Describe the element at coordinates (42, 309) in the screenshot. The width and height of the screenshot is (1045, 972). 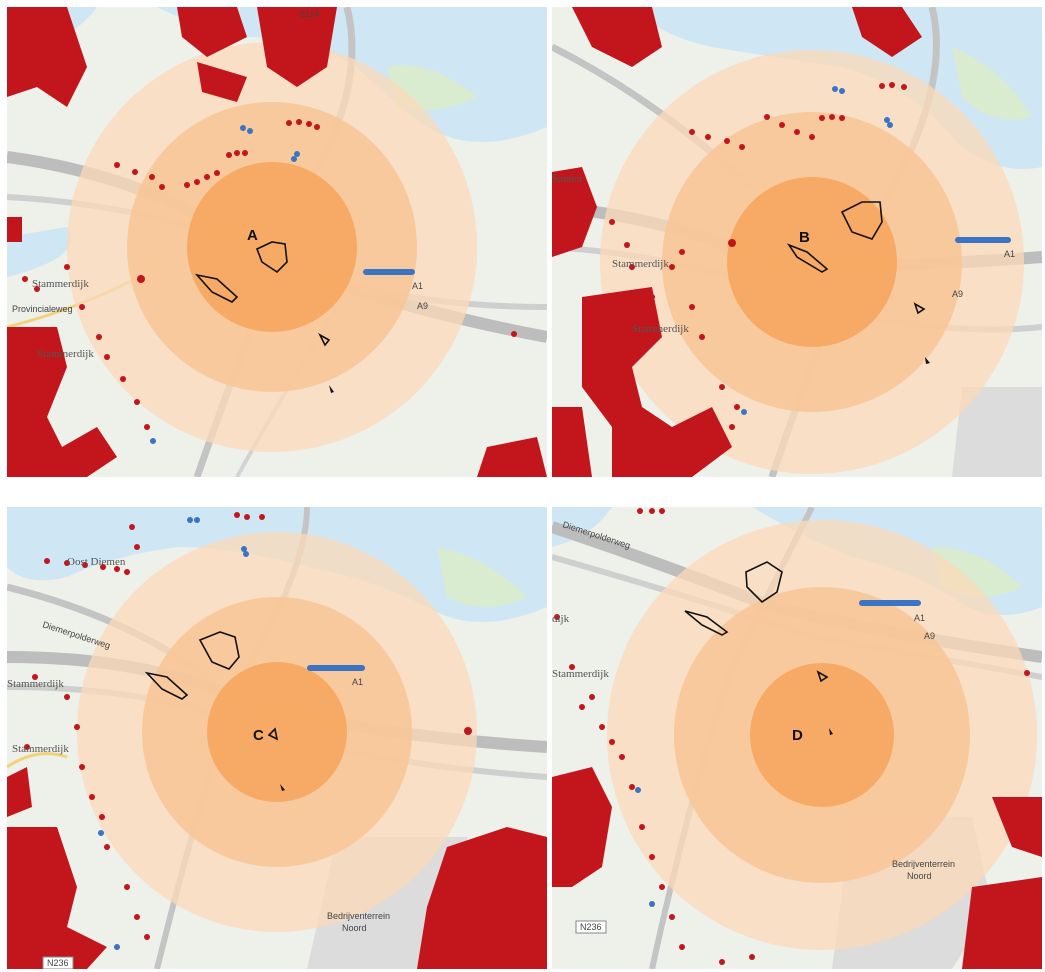
I see `road-label: Provincialeweg` at that location.